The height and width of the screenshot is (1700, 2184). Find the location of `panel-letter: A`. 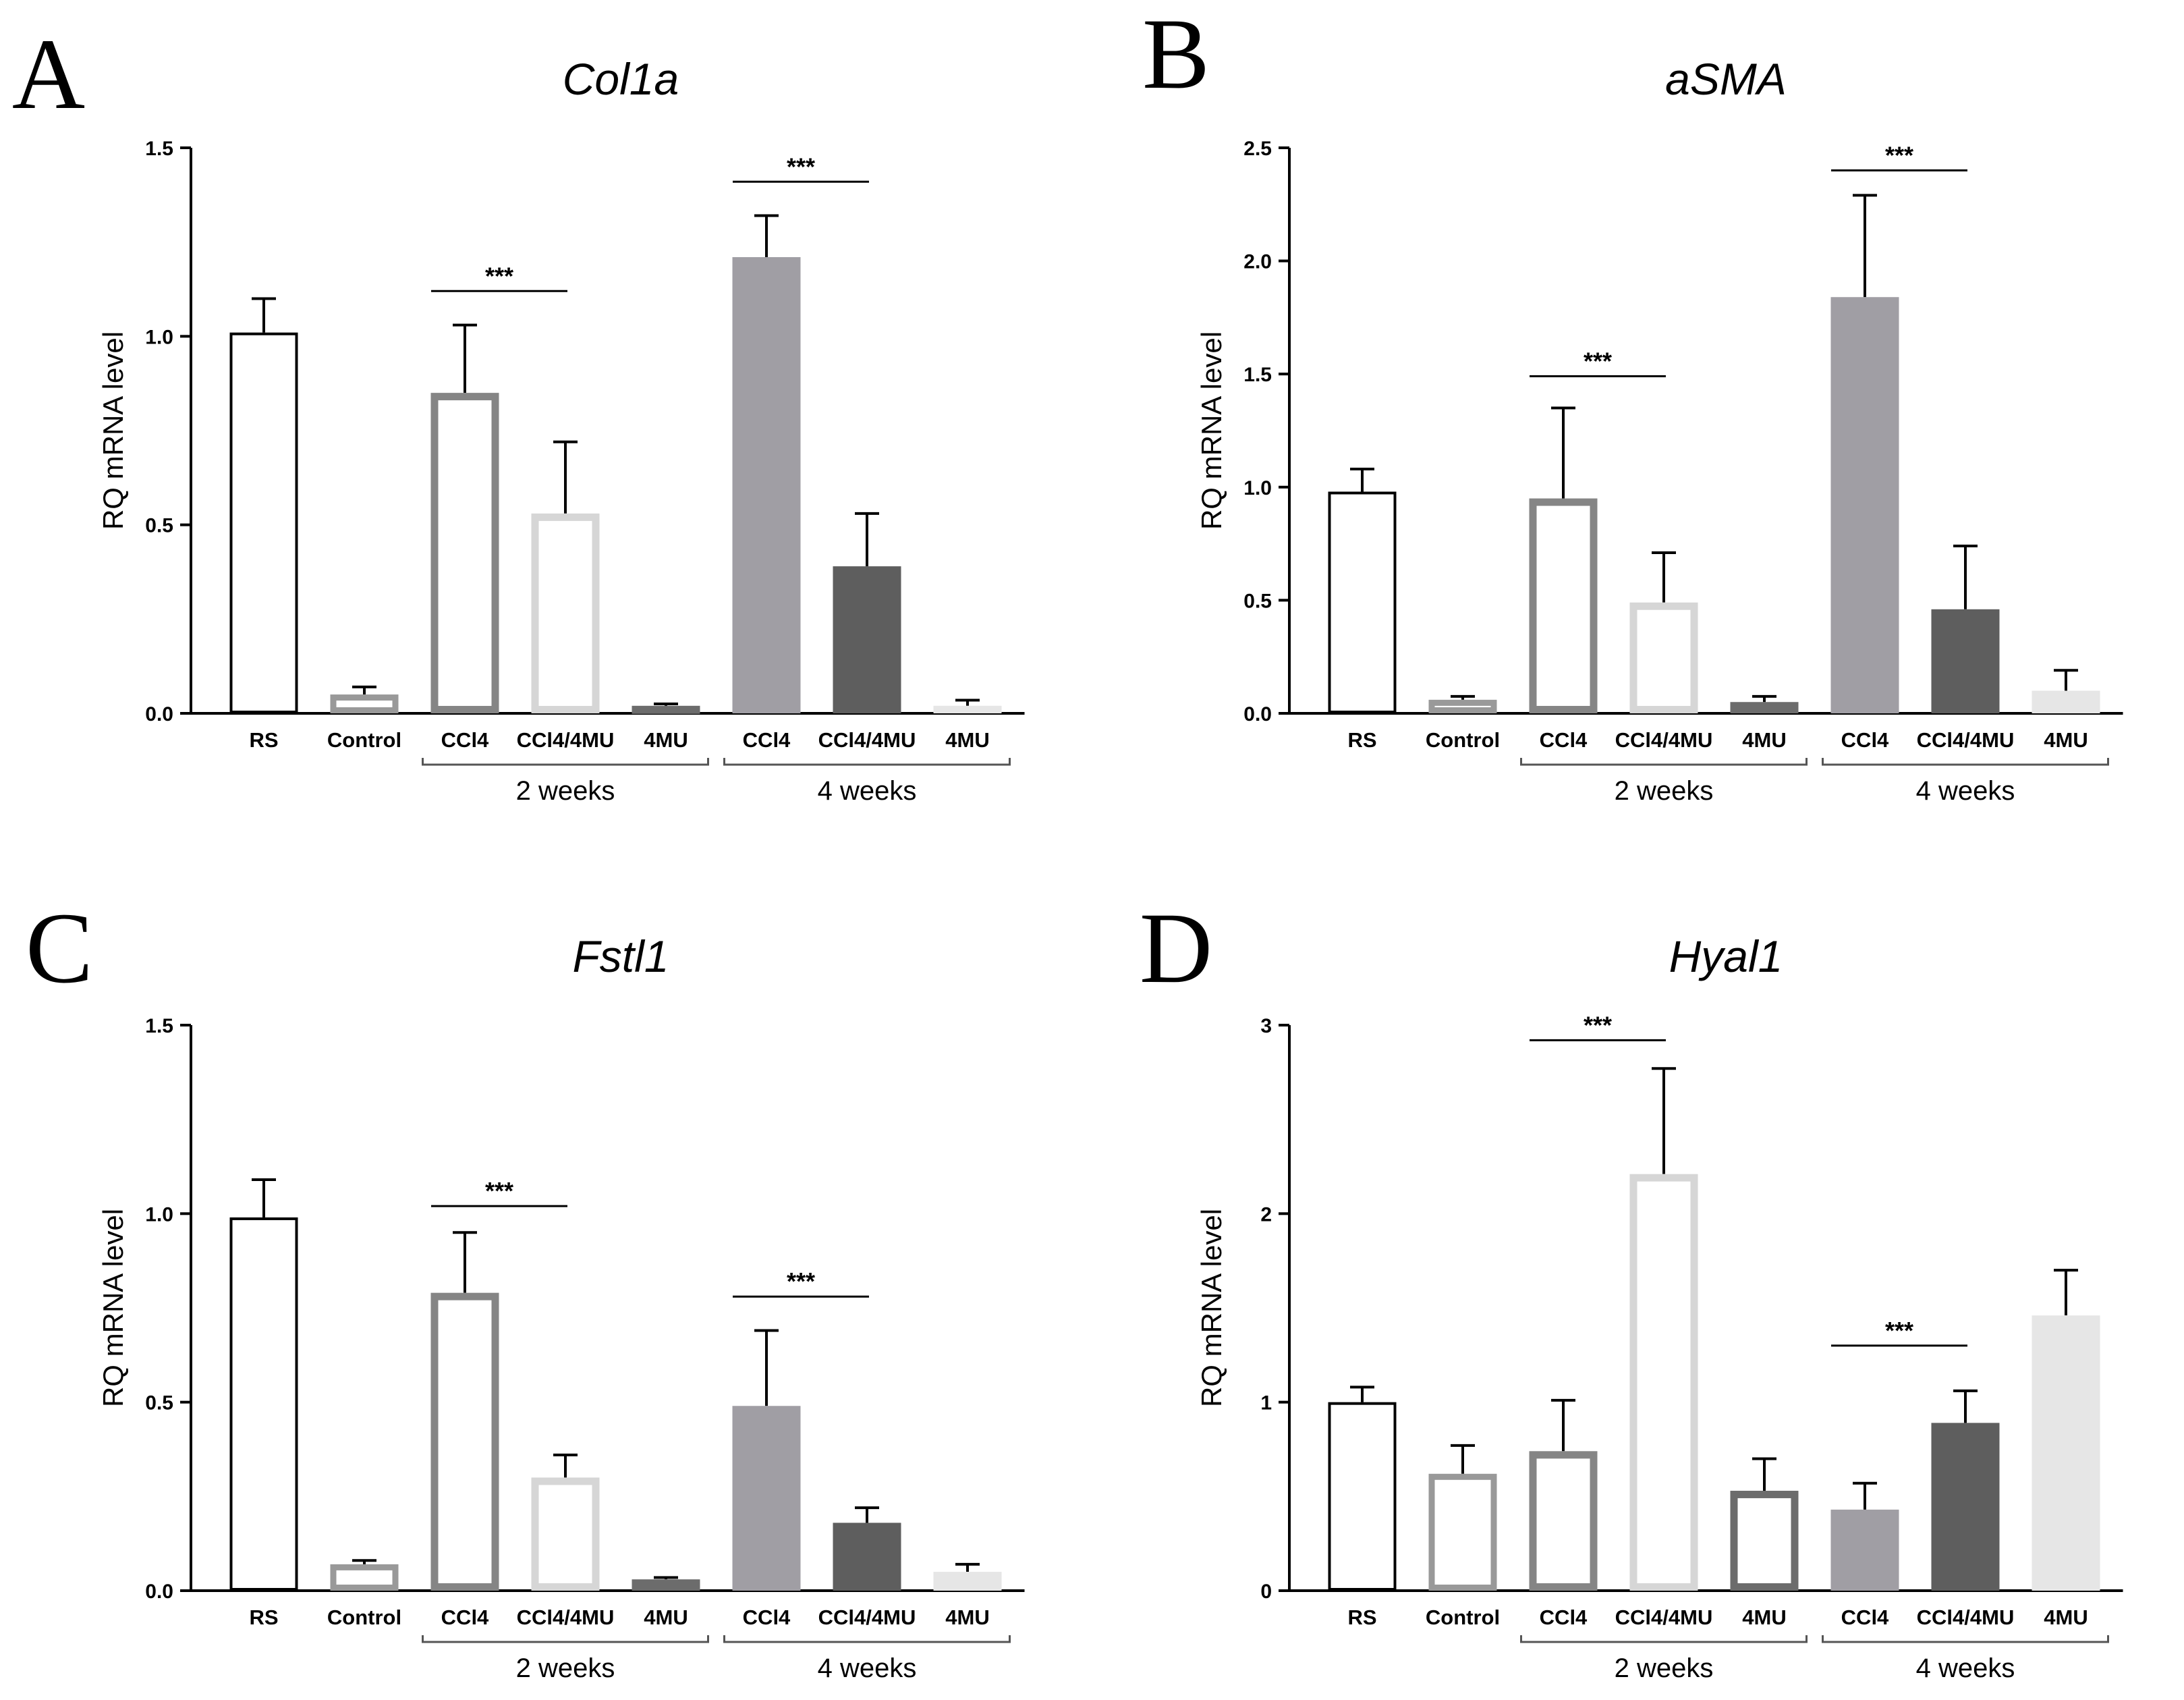

panel-letter: A is located at coordinates (48, 74).